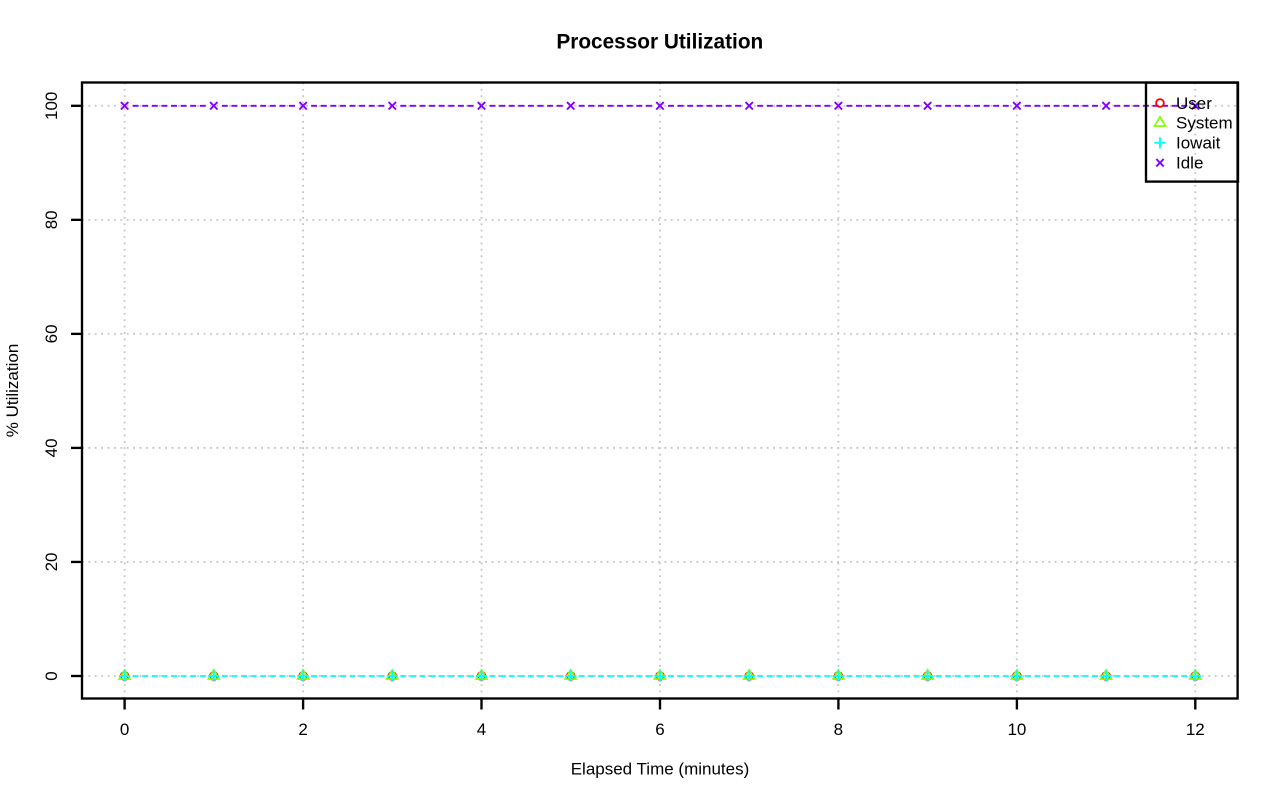 The image size is (1280, 801). Describe the element at coordinates (660, 769) in the screenshot. I see `svg-text: Elapsed Time (minutes)` at that location.